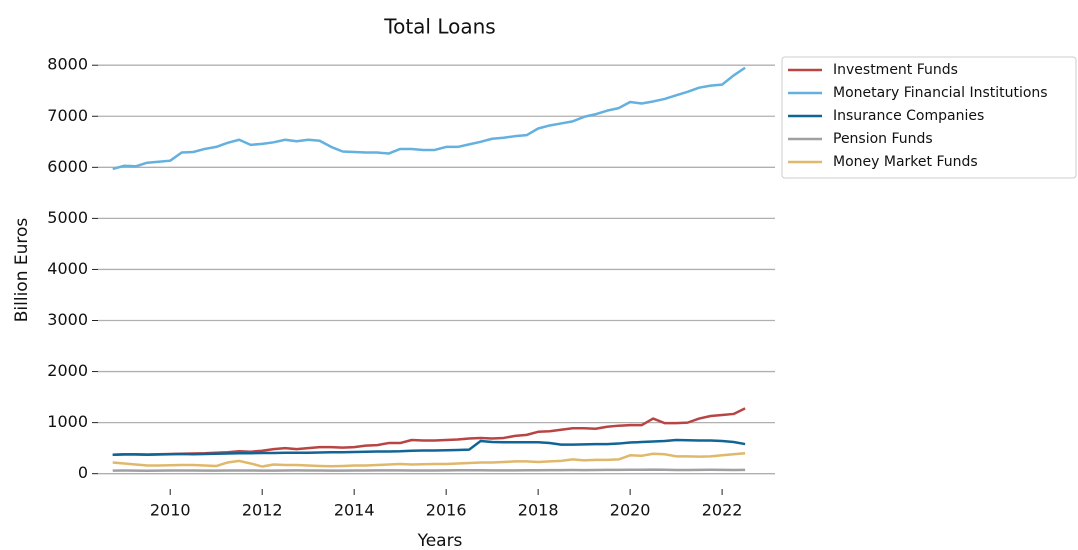 The height and width of the screenshot is (550, 1078). What do you see at coordinates (67, 421) in the screenshot?
I see `y-tick-label: 1000` at bounding box center [67, 421].